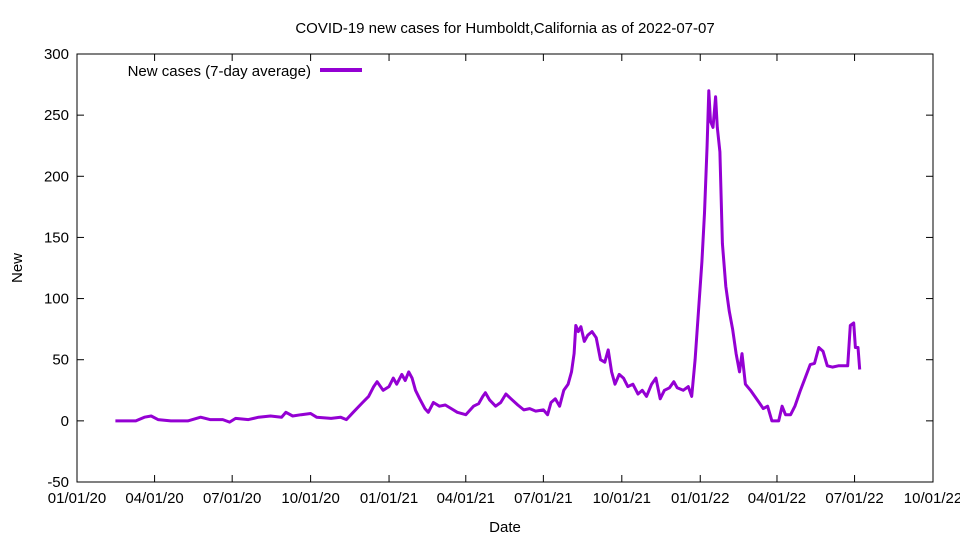  Describe the element at coordinates (56, 299) in the screenshot. I see `y-tick-label: 100` at that location.